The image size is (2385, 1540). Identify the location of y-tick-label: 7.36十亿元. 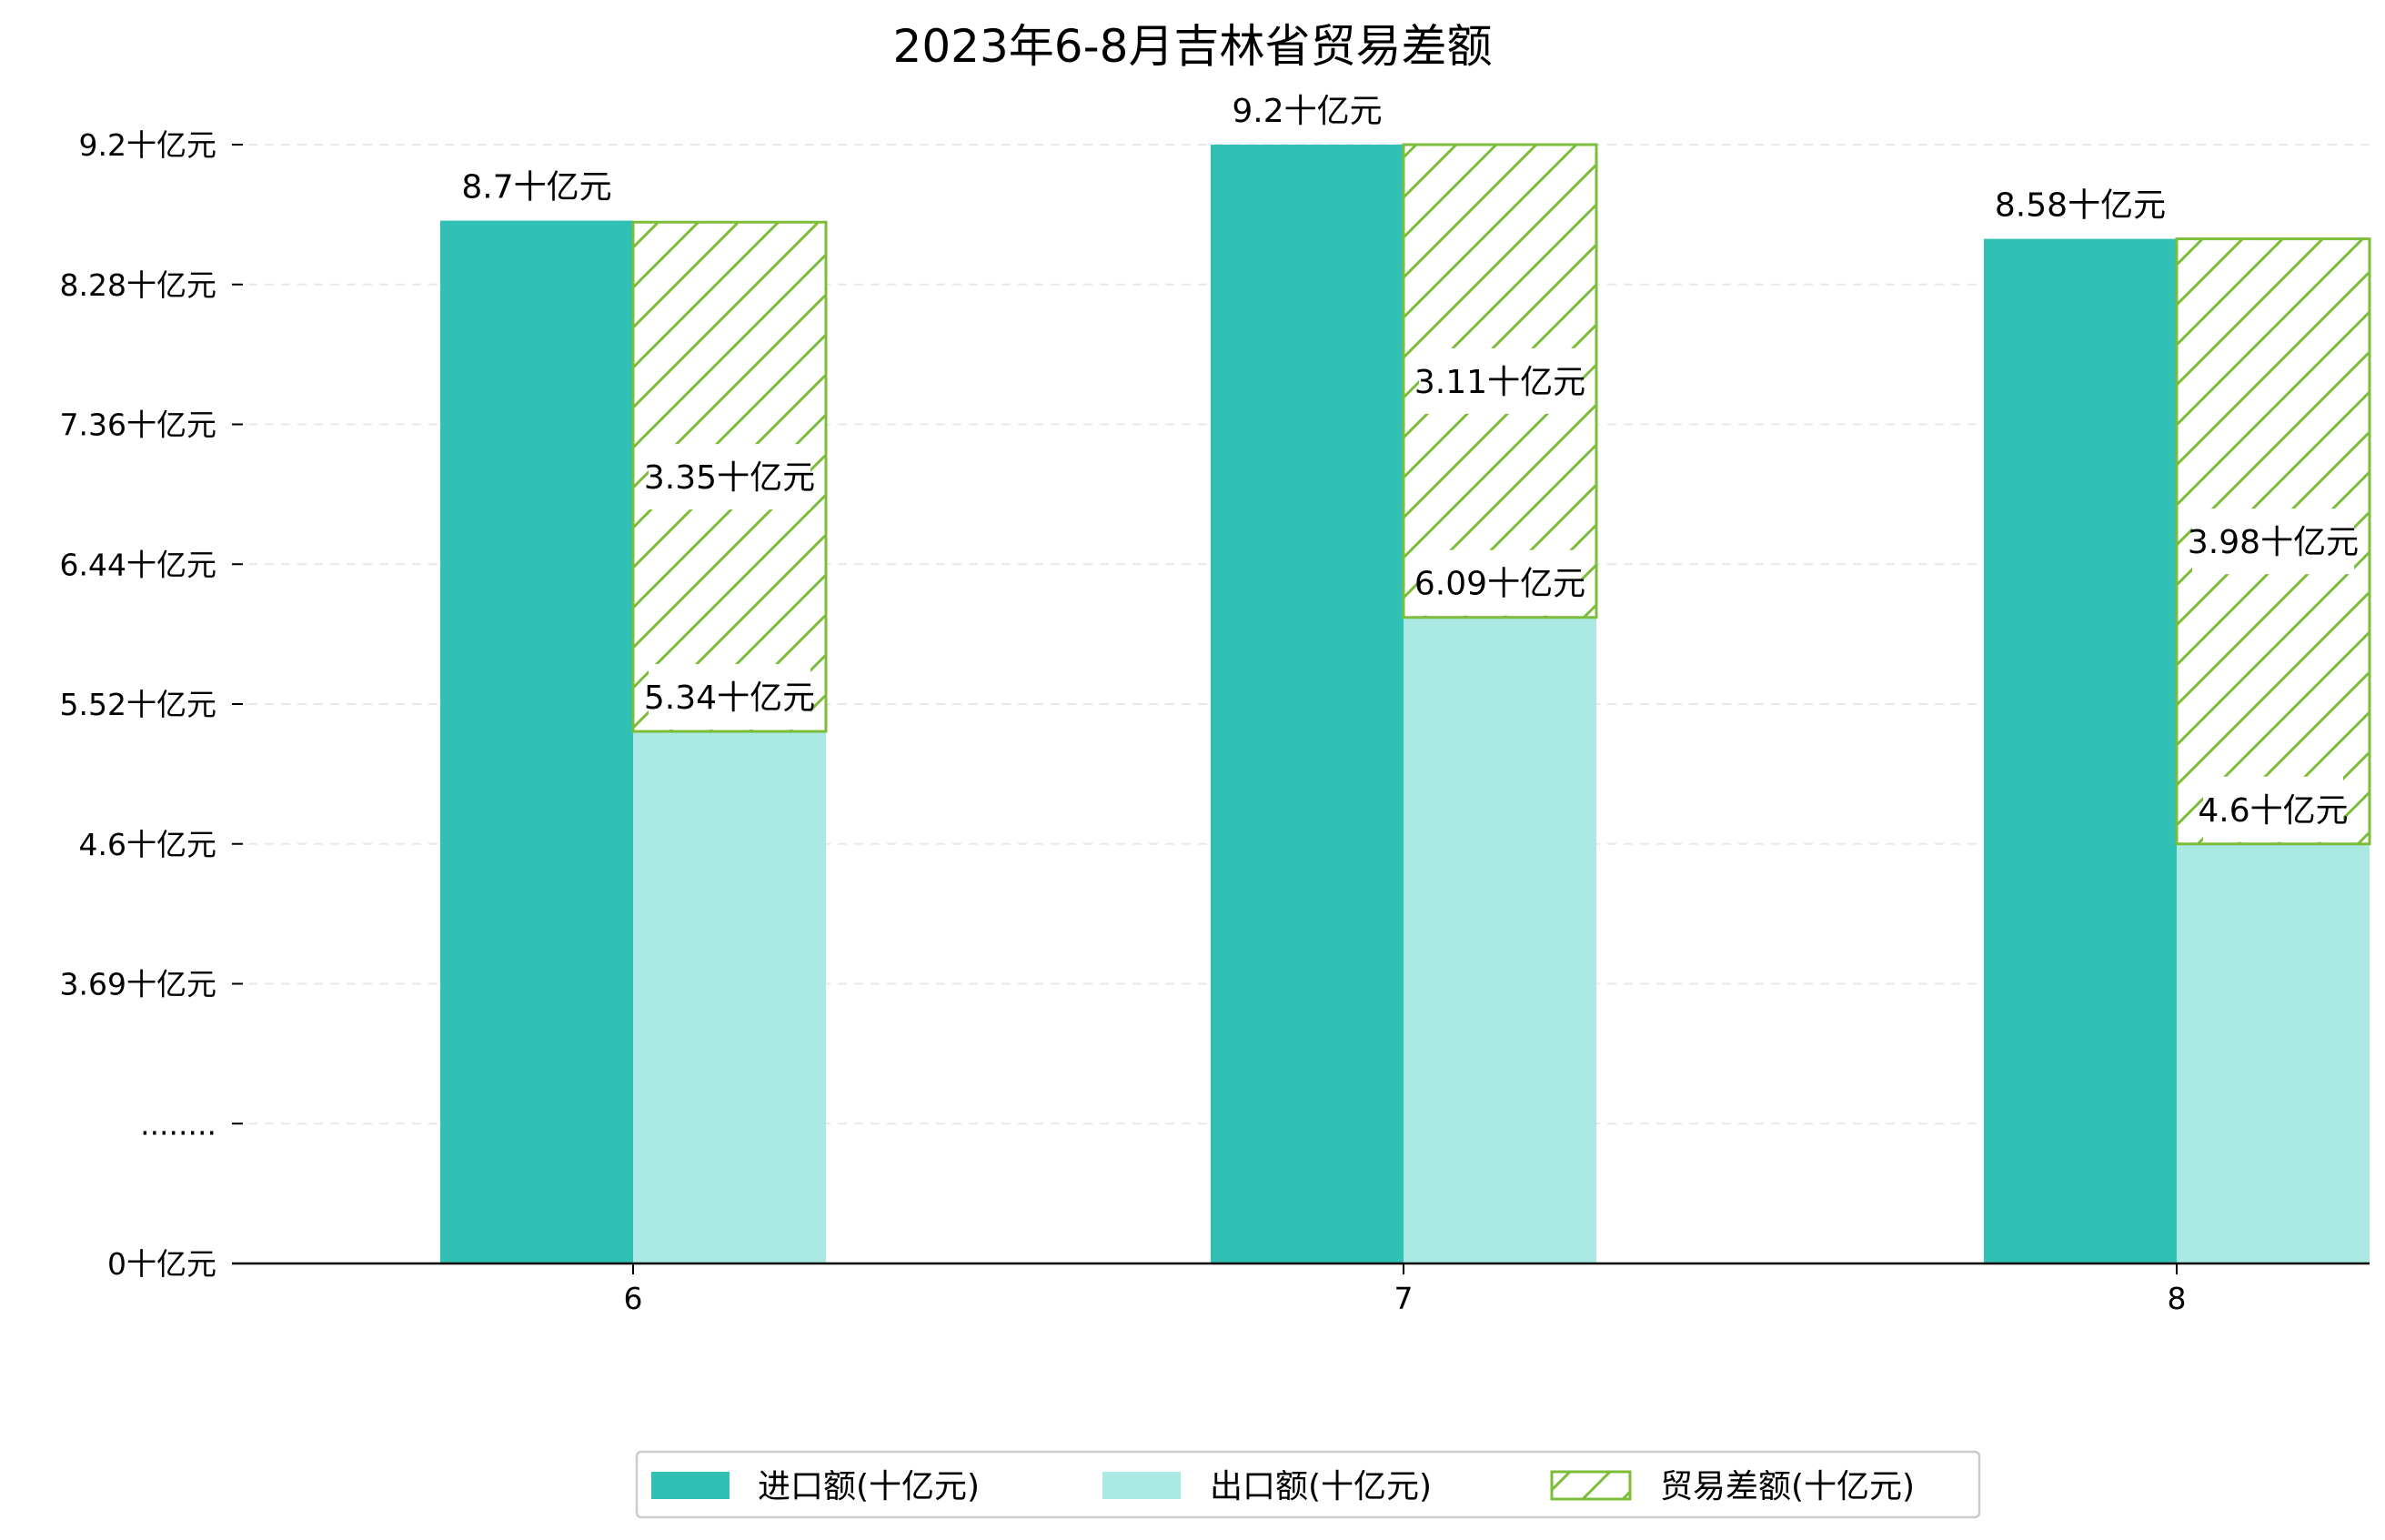
(138, 425).